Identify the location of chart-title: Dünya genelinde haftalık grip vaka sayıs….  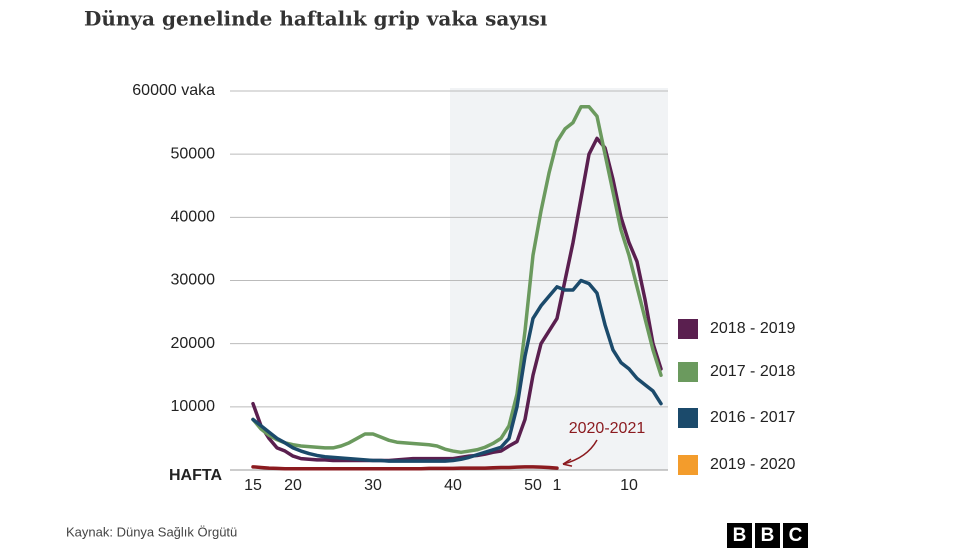
(316, 19).